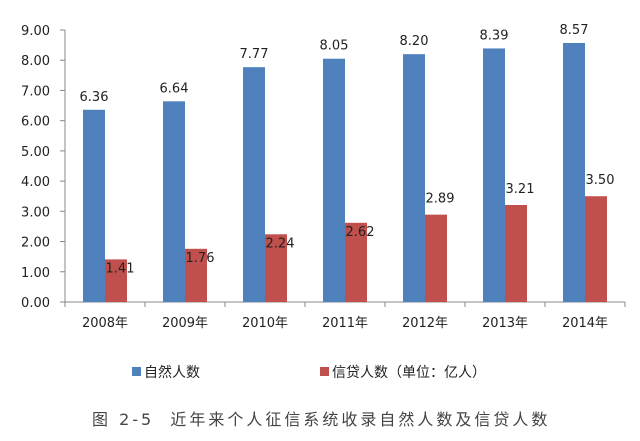 The width and height of the screenshot is (640, 441). What do you see at coordinates (35, 31) in the screenshot?
I see `y-tick-label: 9.00` at bounding box center [35, 31].